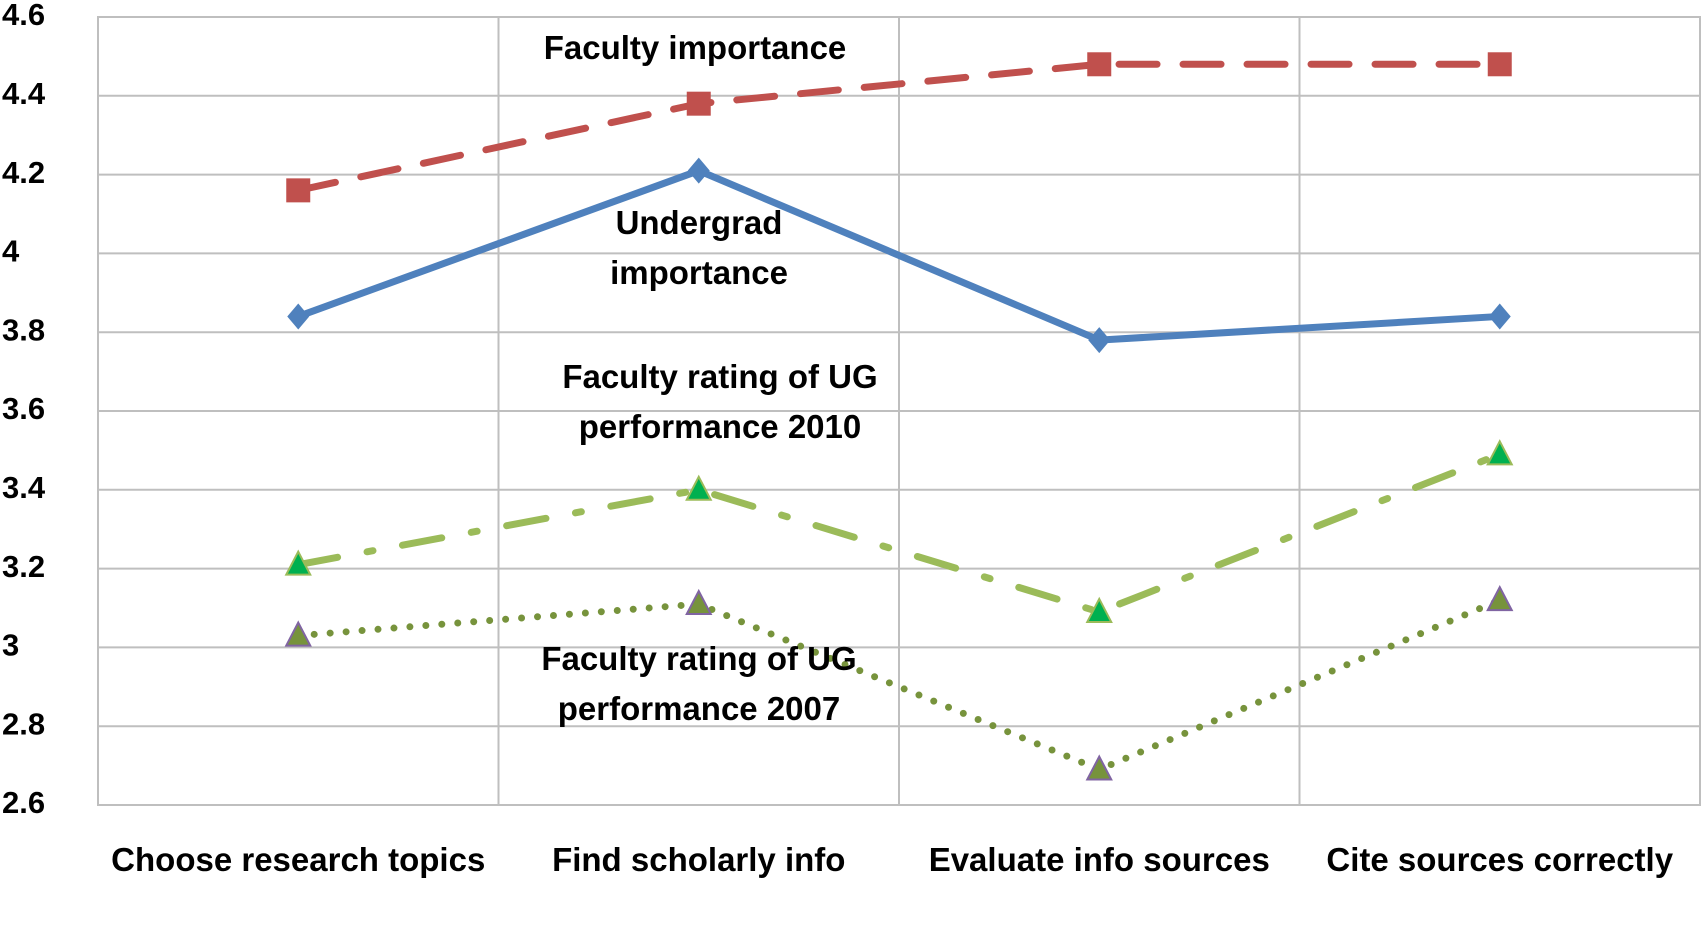 This screenshot has height=933, width=1702. What do you see at coordinates (11, 251) in the screenshot?
I see `y-tick-label: 4` at bounding box center [11, 251].